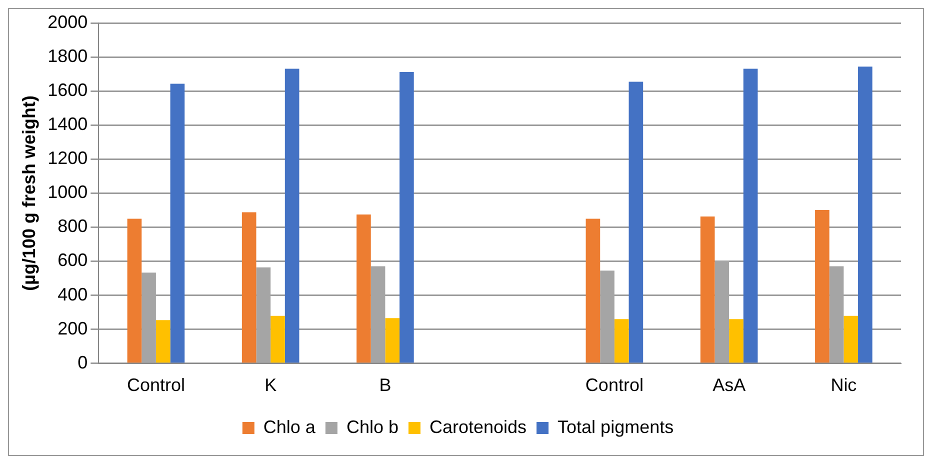 The height and width of the screenshot is (468, 936). Describe the element at coordinates (28, 193) in the screenshot. I see `y-axis-title: (µg/100 g fresh weight)` at that location.